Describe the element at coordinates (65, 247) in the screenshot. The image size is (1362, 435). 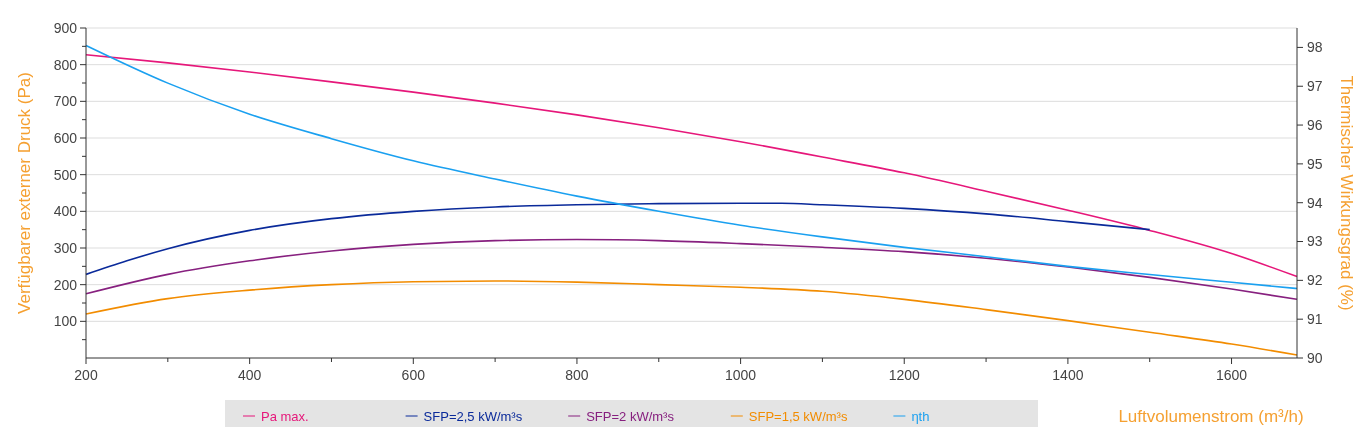
I see `y-tick-label: 300` at that location.